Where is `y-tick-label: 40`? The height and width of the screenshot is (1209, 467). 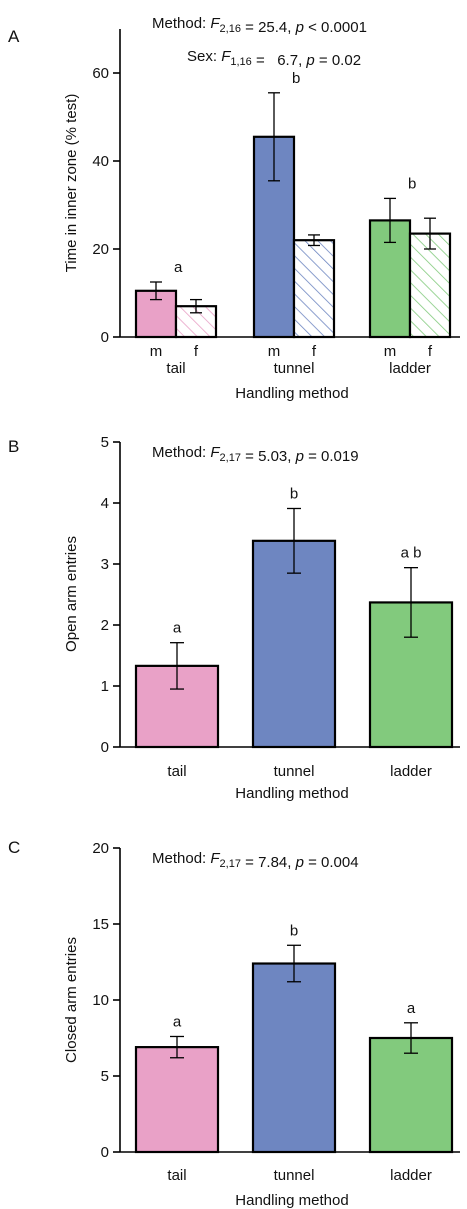
y-tick-label: 40 is located at coordinates (100, 161).